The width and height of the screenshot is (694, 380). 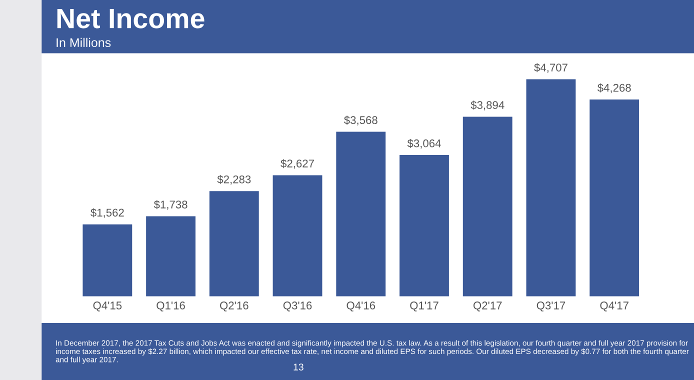 What do you see at coordinates (234, 179) in the screenshot?
I see `data-label: $2,283` at bounding box center [234, 179].